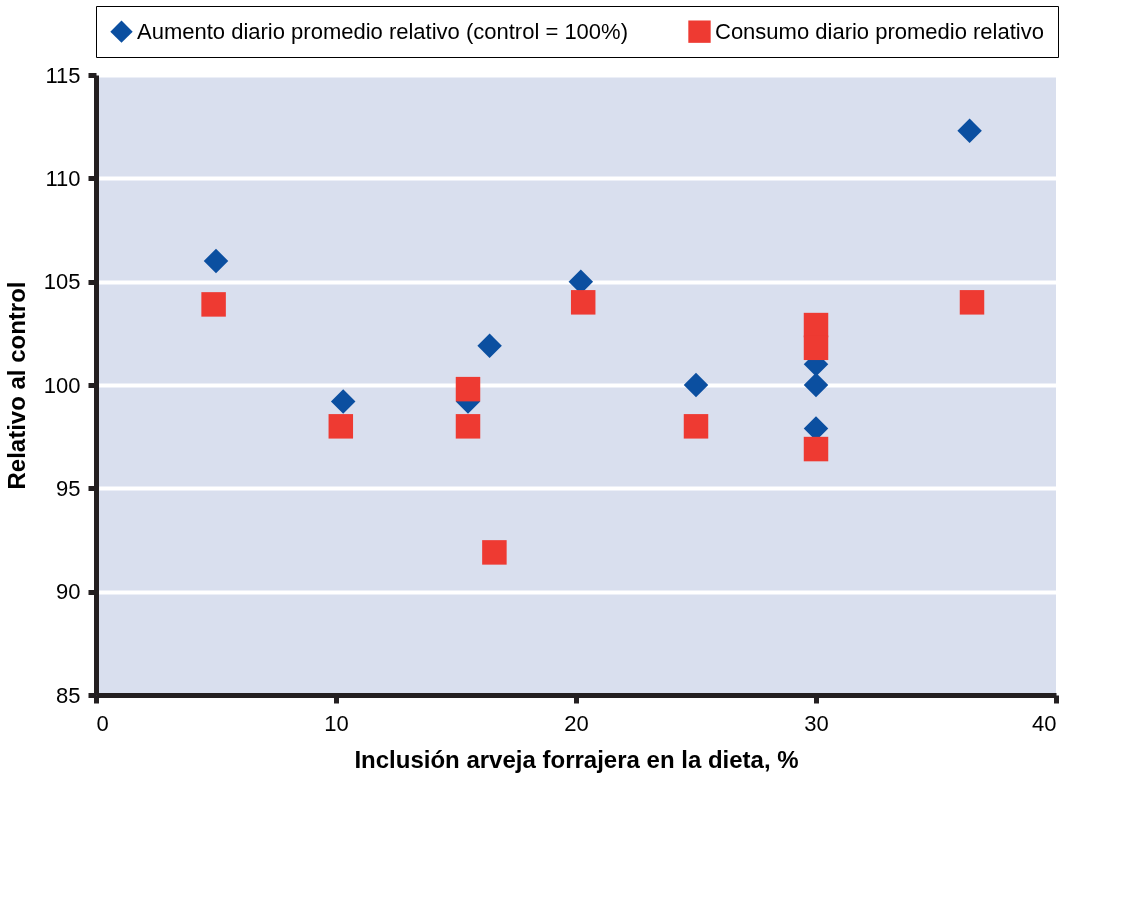 Image resolution: width=1129 pixels, height=904 pixels. Describe the element at coordinates (16, 385) in the screenshot. I see `y-axis-title: Relativo al control` at that location.